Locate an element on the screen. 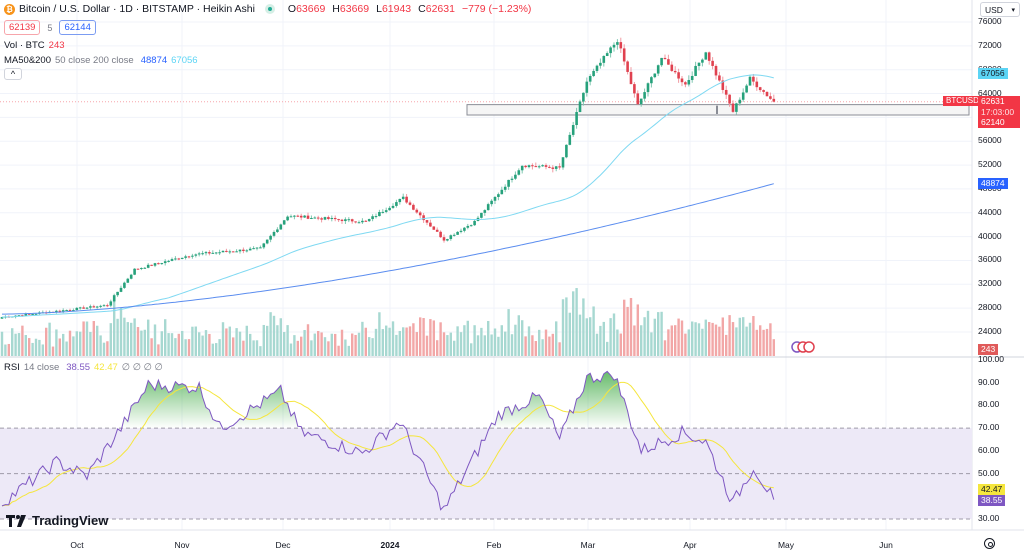 This screenshot has width=1024, height=554. high-label: H is located at coordinates (336, 9).